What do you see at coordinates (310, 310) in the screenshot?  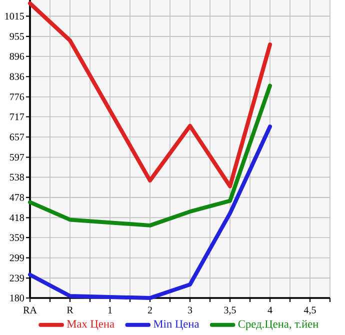 I see `x-tick-label: 4,5` at bounding box center [310, 310].